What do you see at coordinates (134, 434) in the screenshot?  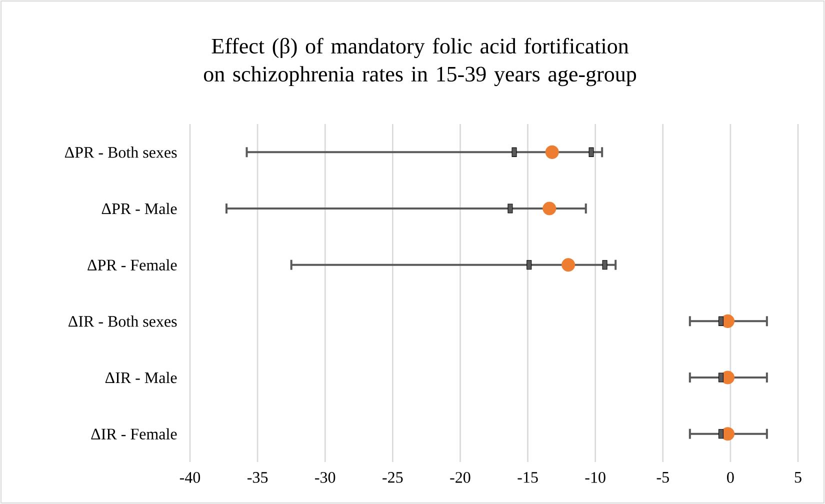 I see `y-tick-label: ΔIR - Female` at bounding box center [134, 434].